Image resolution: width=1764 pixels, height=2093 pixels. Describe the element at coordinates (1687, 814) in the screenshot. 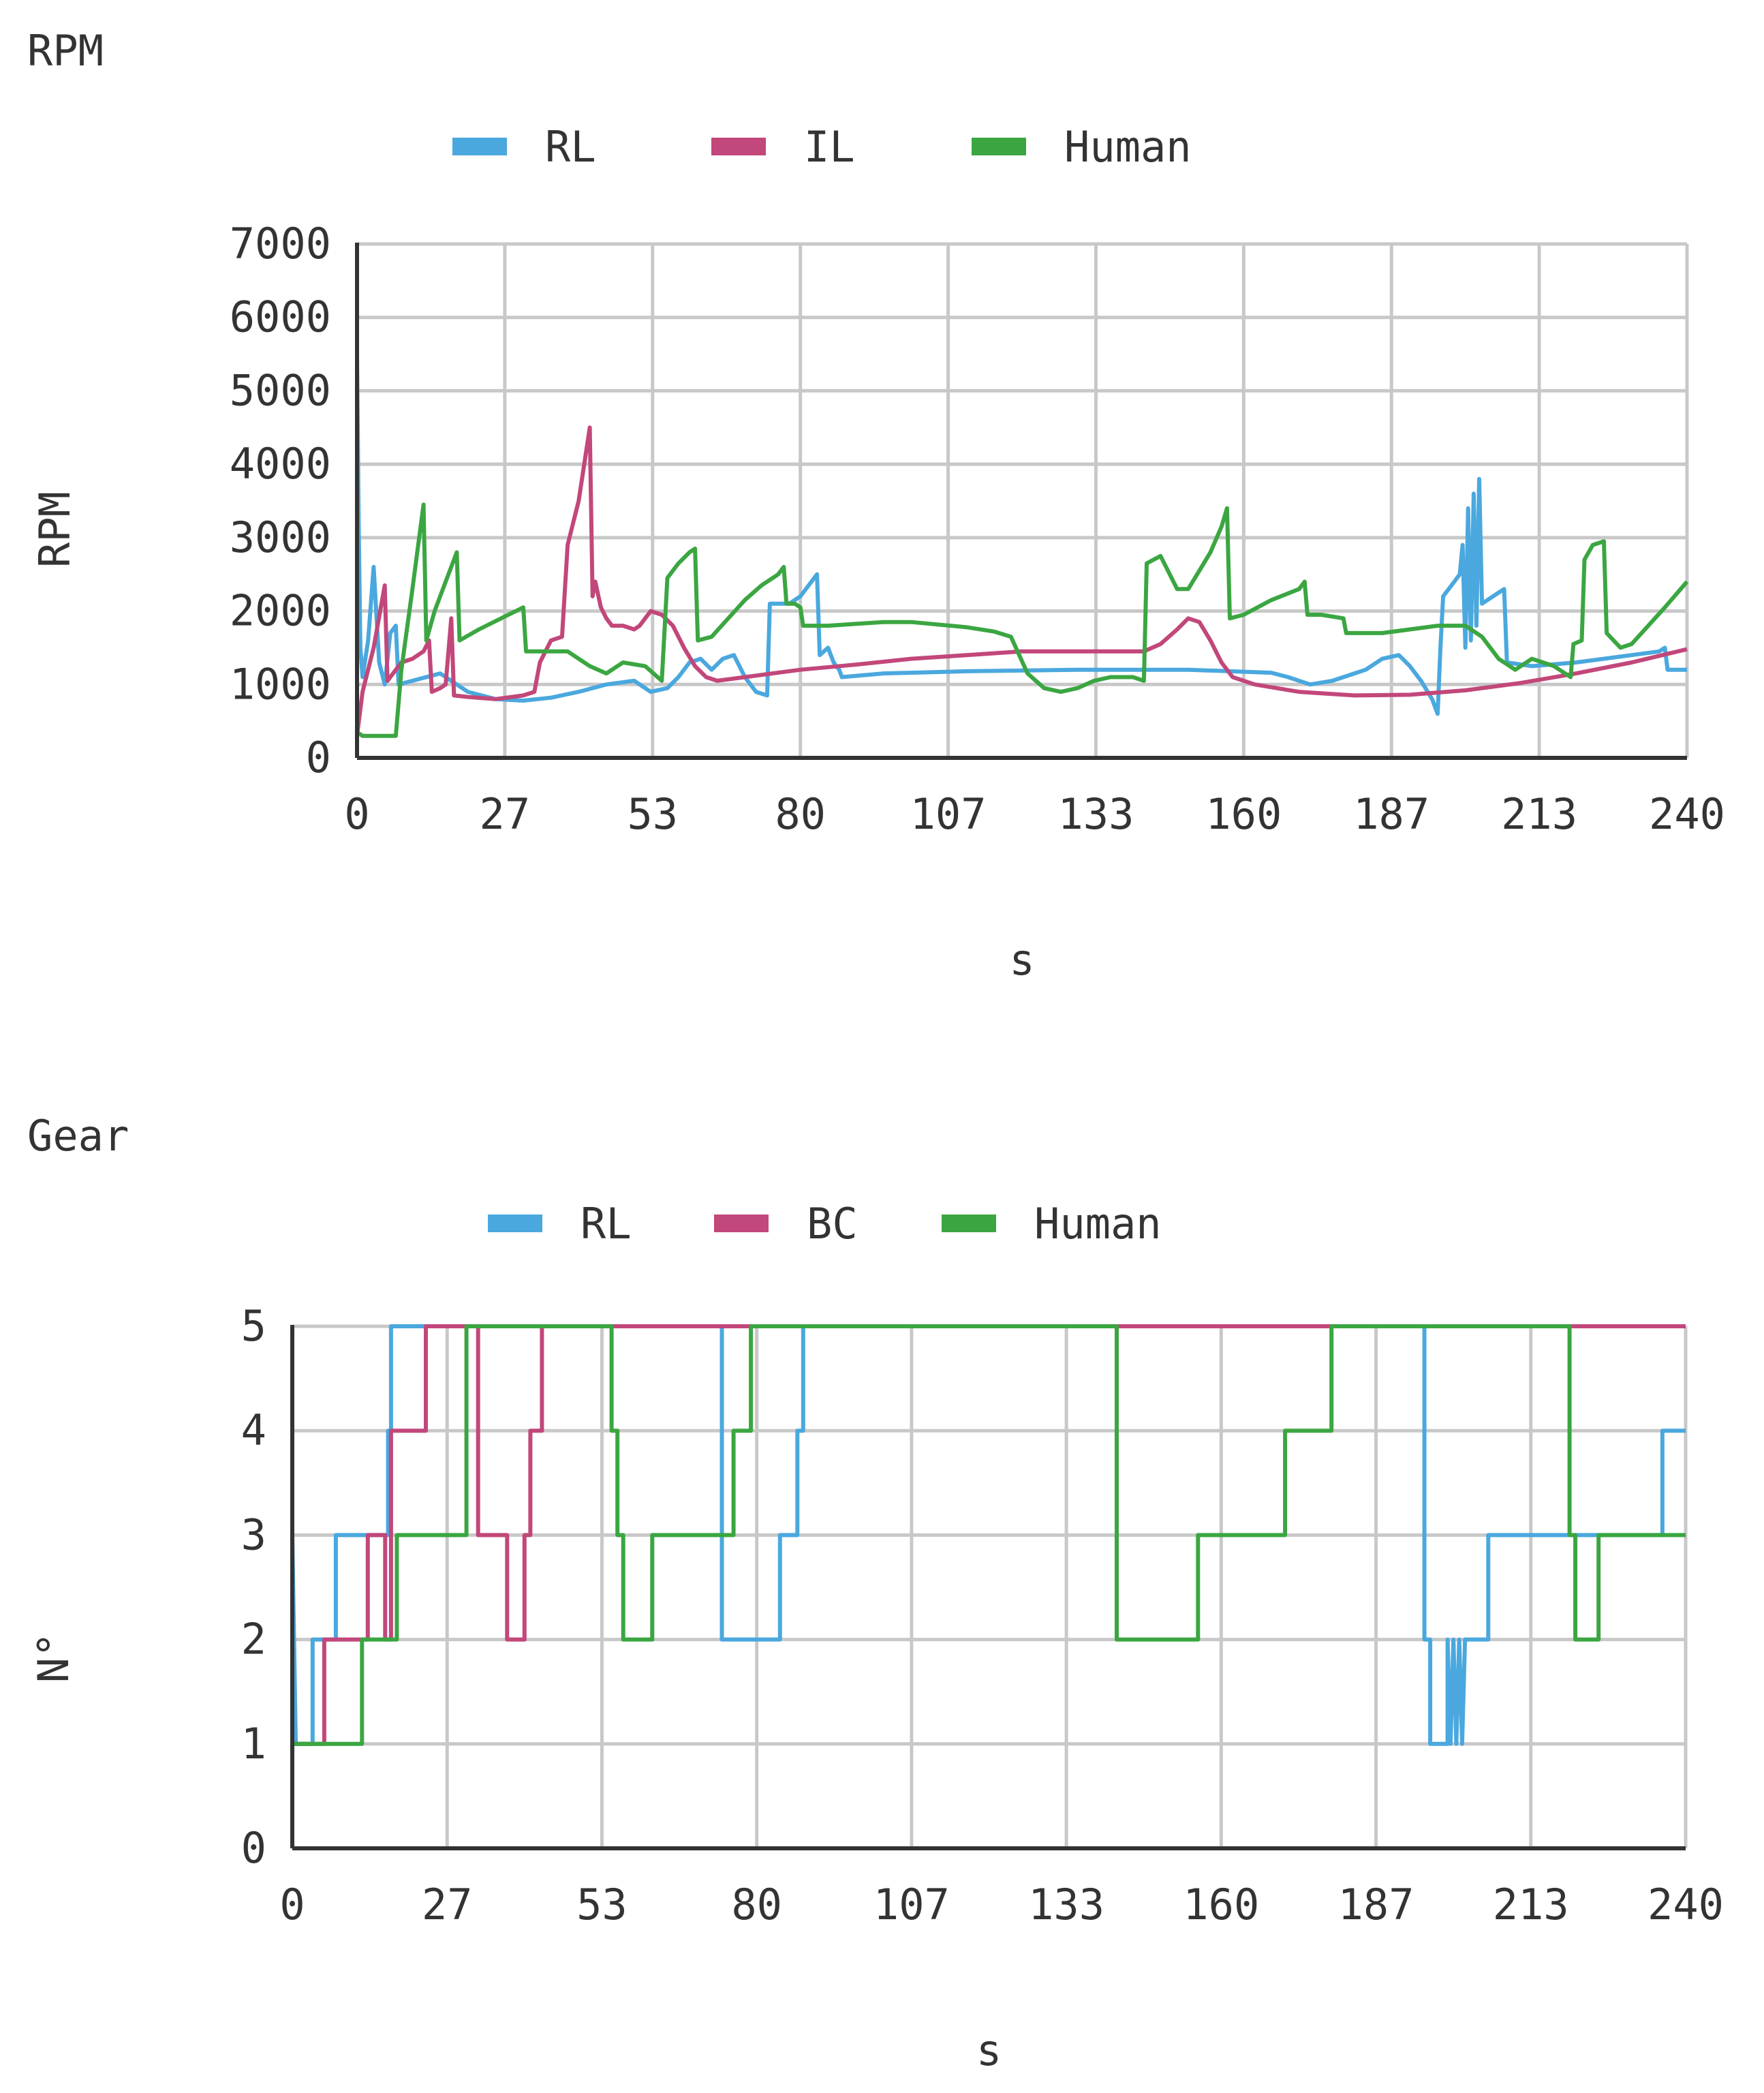

I see `rpm-x-tick-label: 240` at that location.